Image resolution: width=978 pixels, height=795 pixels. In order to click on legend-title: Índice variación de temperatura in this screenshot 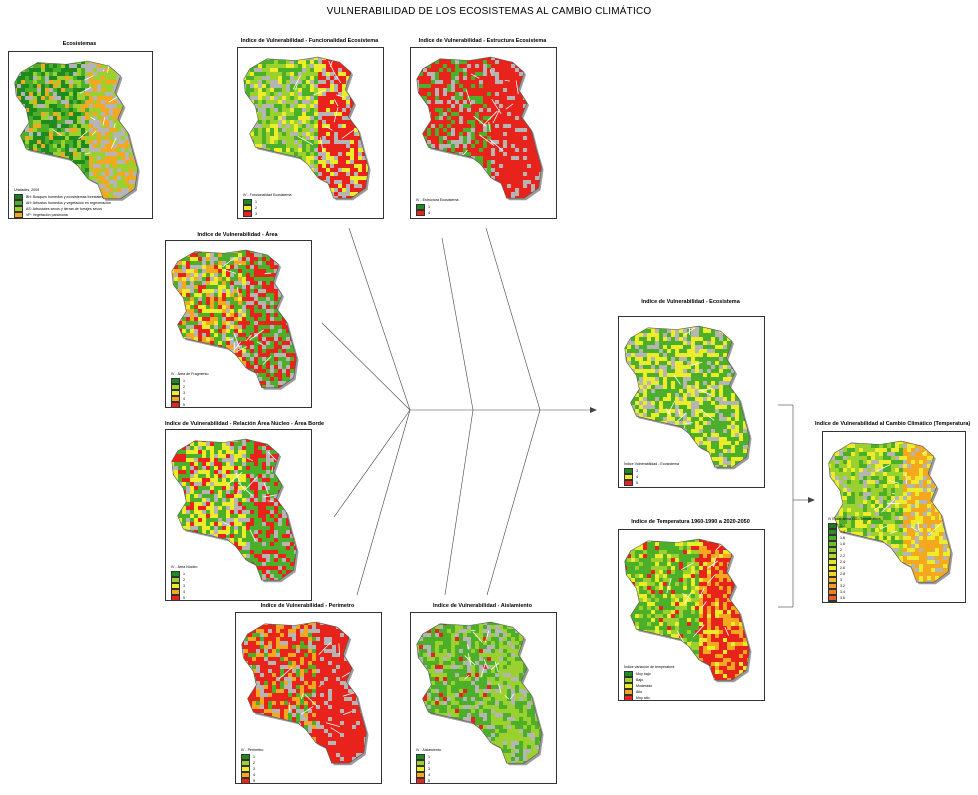, I will do `click(649, 667)`.